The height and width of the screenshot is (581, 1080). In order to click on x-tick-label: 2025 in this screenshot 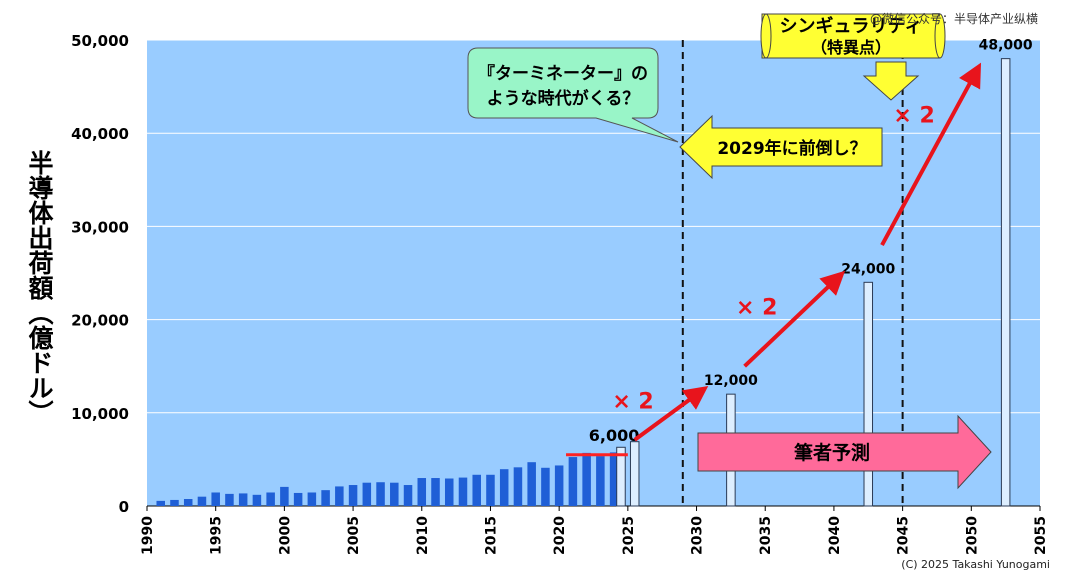, I will do `click(629, 535)`.